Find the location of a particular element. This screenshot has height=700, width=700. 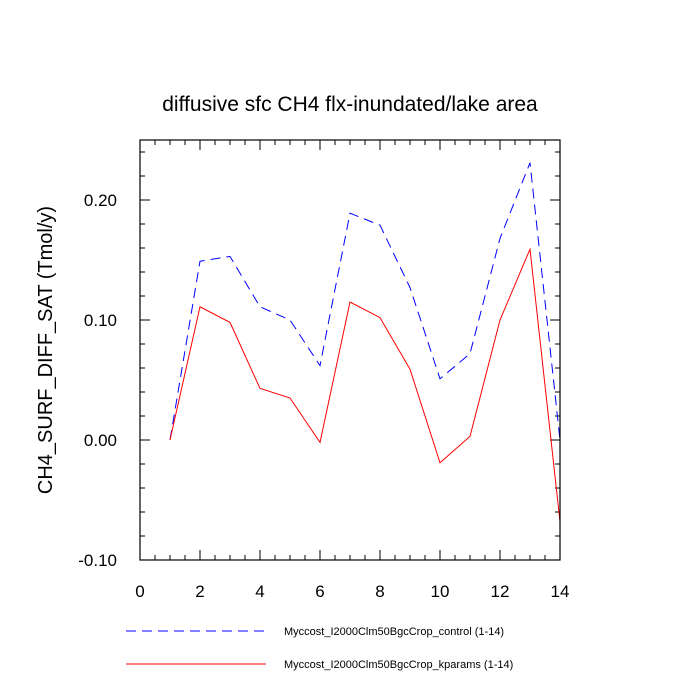

x-tick-label: 8 is located at coordinates (379, 591).